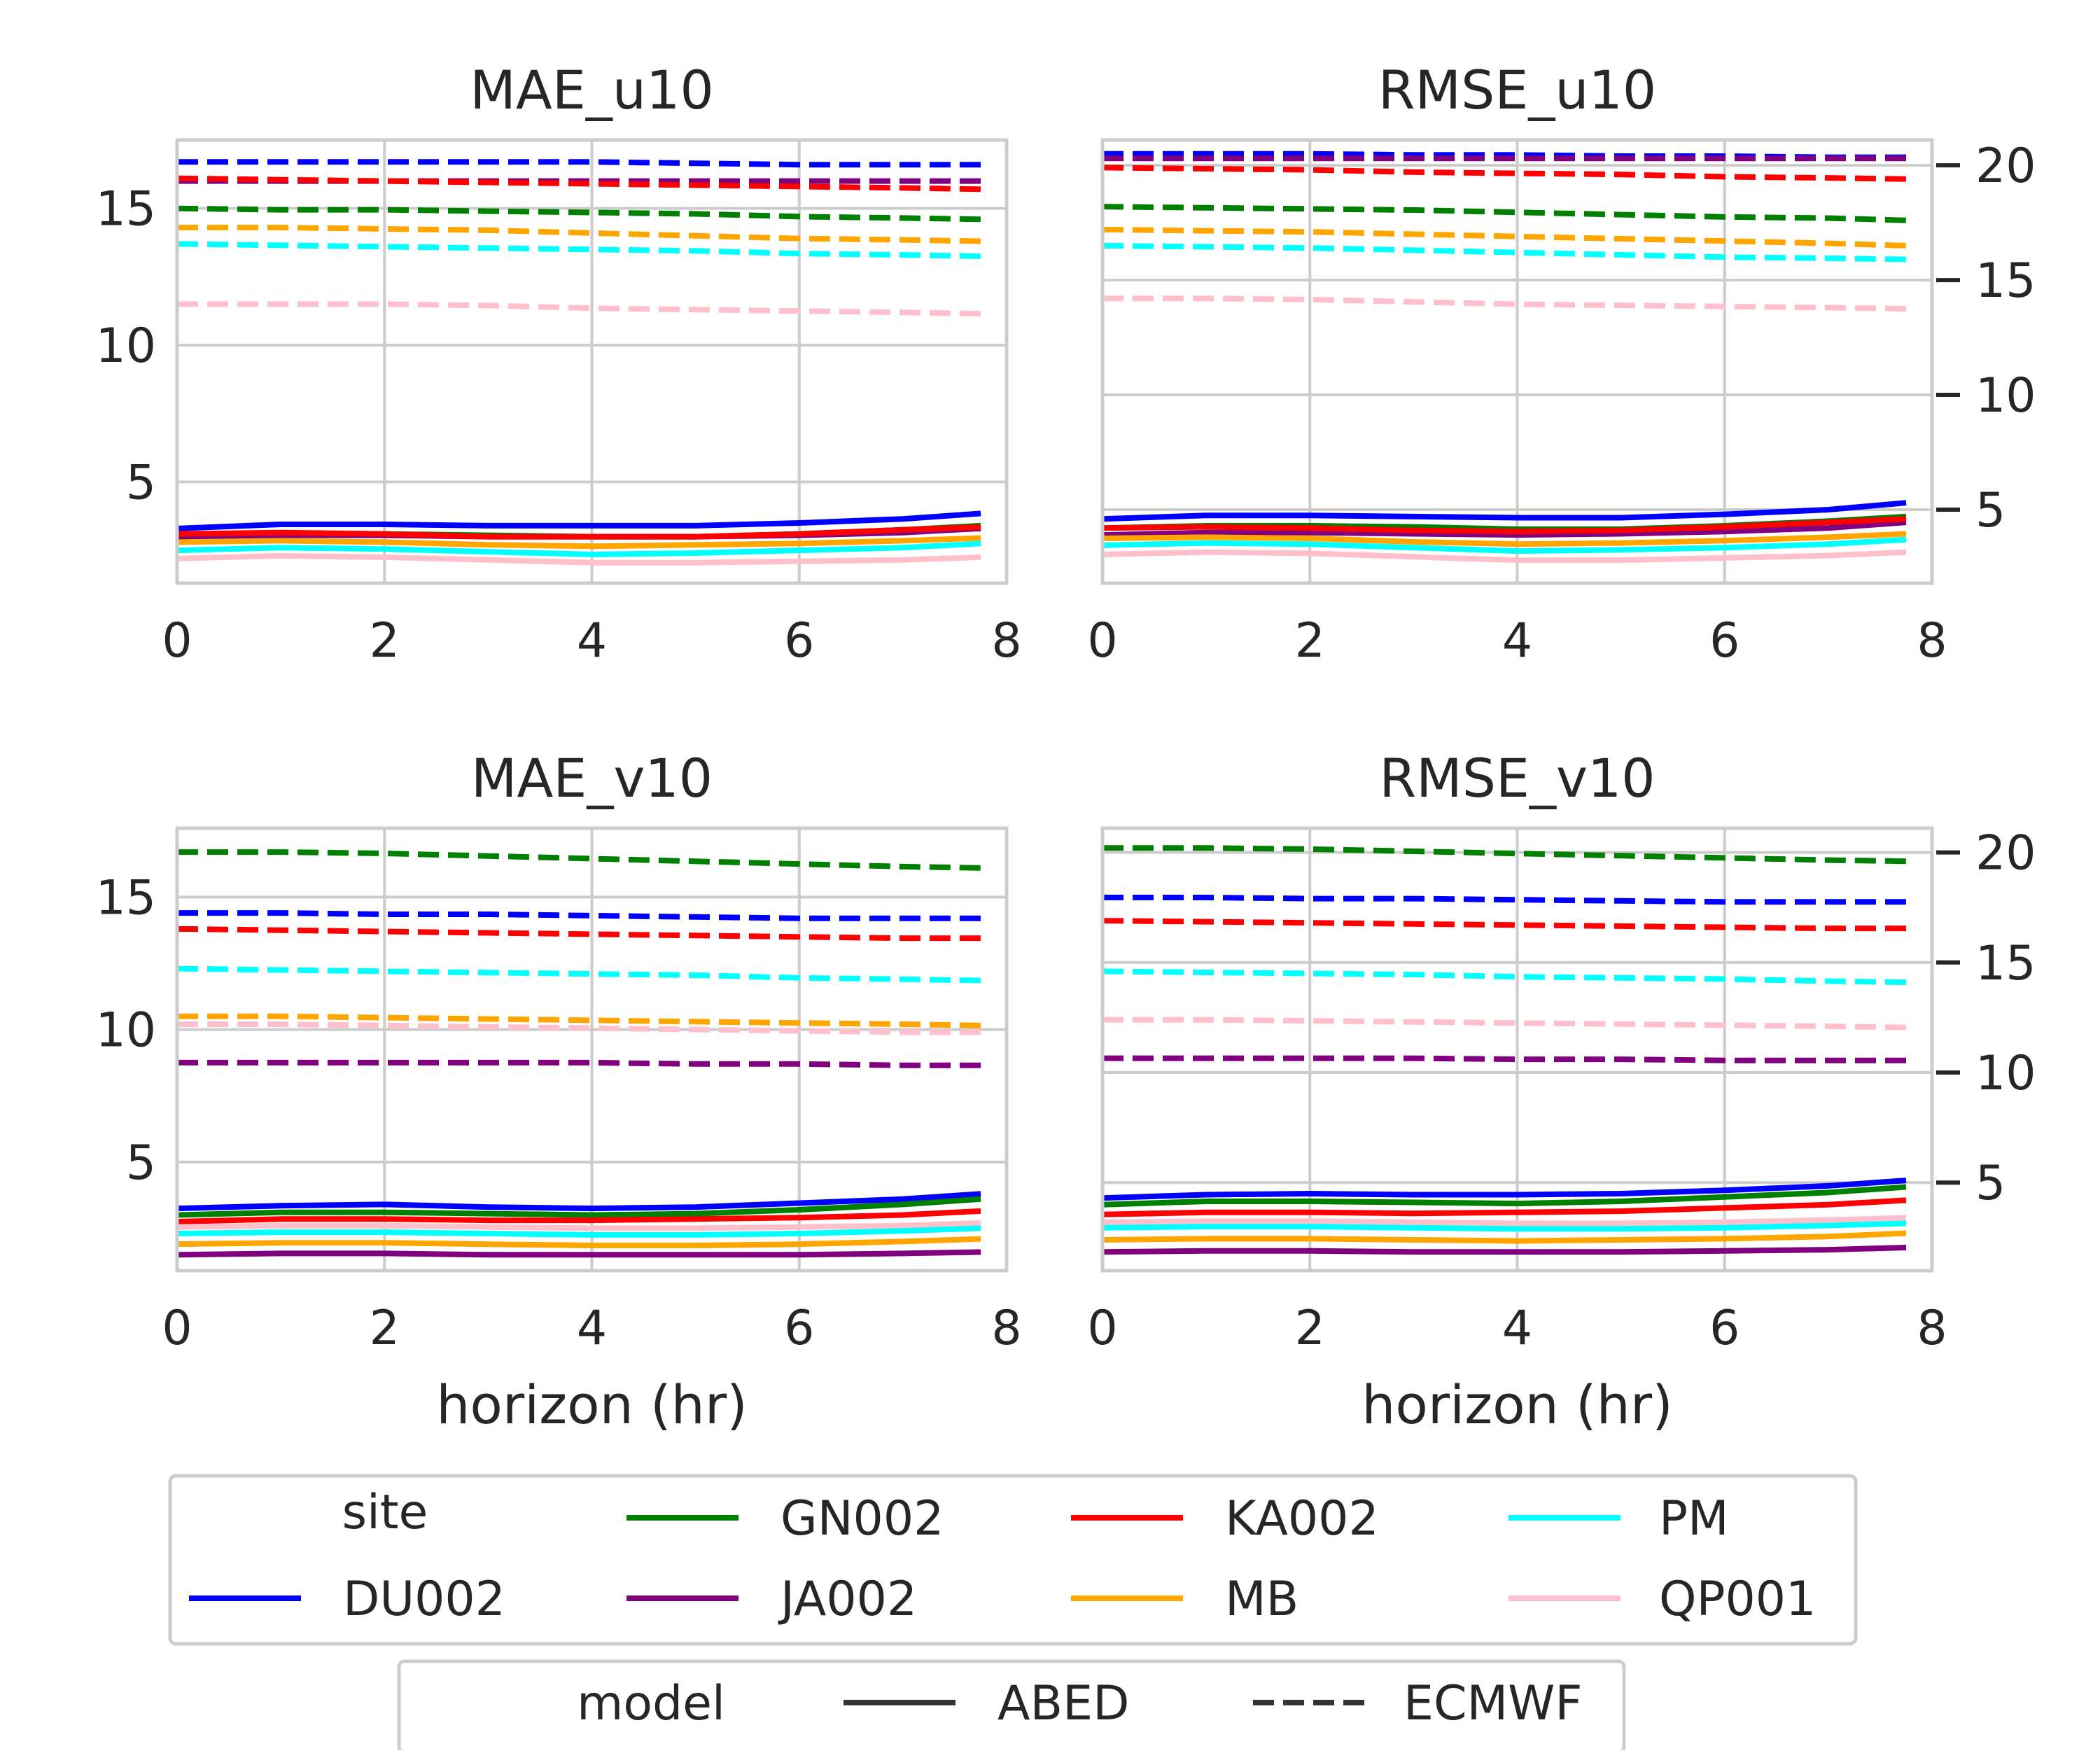  Describe the element at coordinates (651, 1703) in the screenshot. I see `model-legend-title: model` at that location.